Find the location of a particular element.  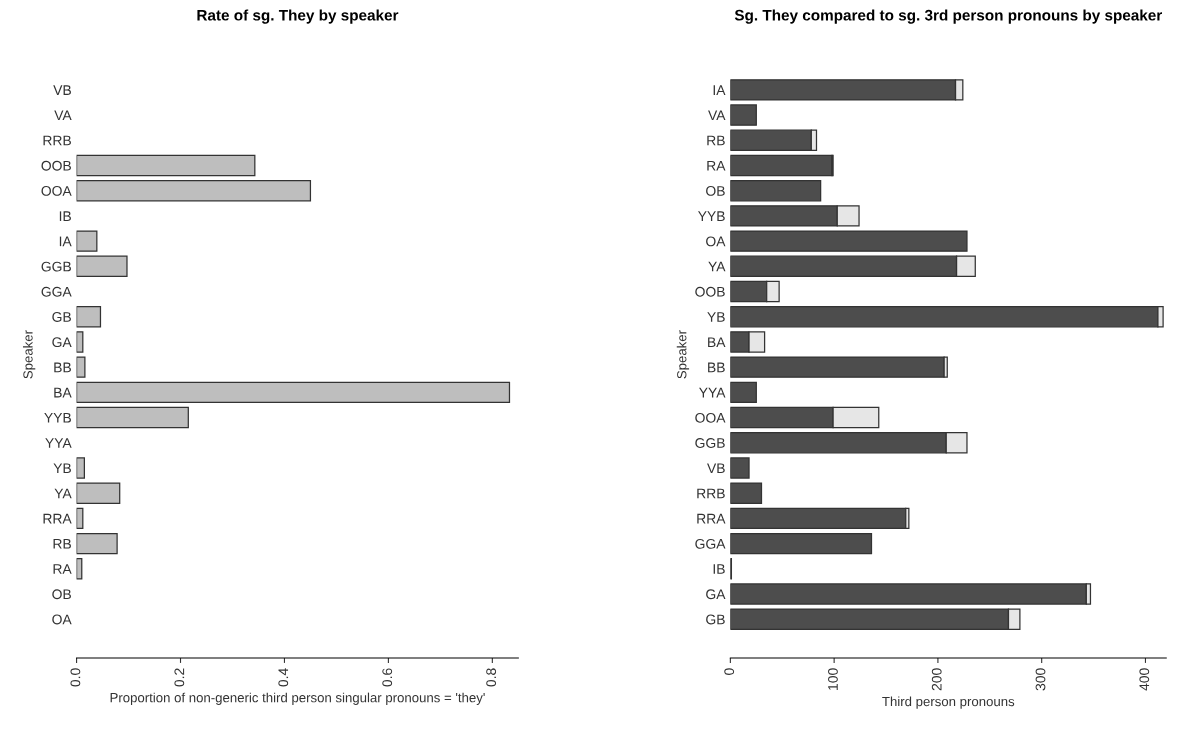

chart-title: Rate of sg. They by speaker is located at coordinates (298, 16).